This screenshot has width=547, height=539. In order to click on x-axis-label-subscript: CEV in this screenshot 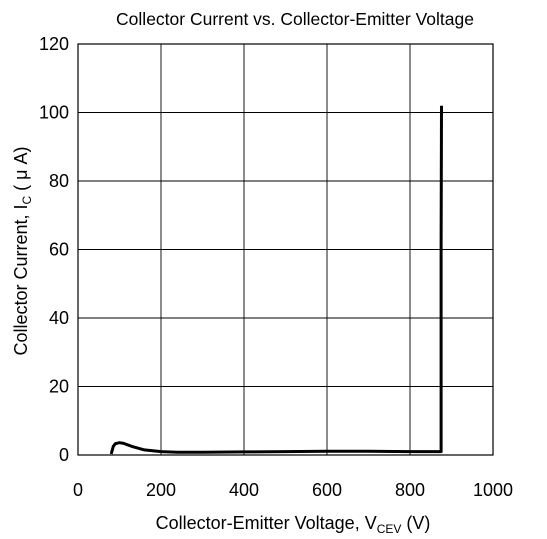, I will do `click(389, 529)`.